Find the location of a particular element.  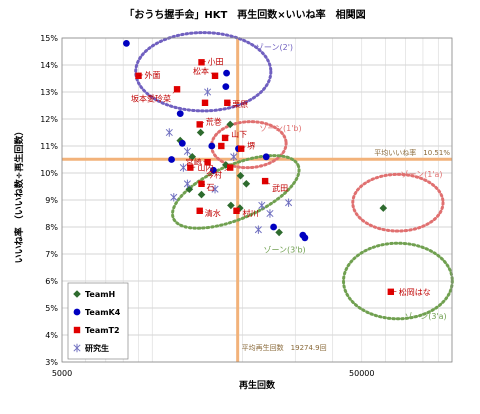

legend: TeamH TeamK4 TeamT2 研究生 is located at coordinates (98, 321).